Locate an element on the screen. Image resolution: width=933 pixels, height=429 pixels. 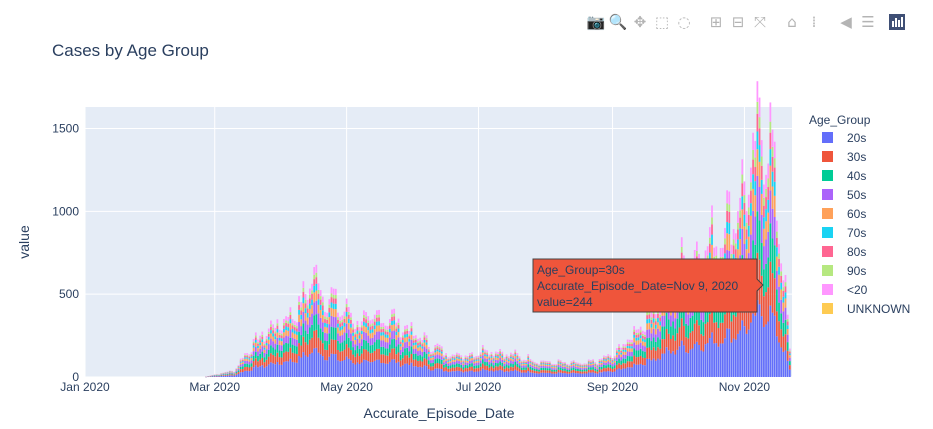
pan-icon: ✥ is located at coordinates (640, 22).